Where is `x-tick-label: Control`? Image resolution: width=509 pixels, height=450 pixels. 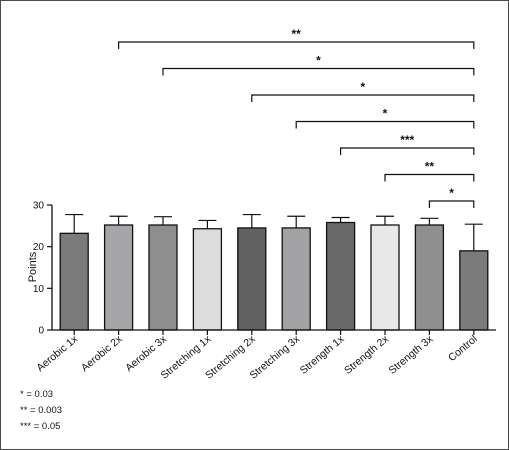
x-tick-label: Control is located at coordinates (463, 348).